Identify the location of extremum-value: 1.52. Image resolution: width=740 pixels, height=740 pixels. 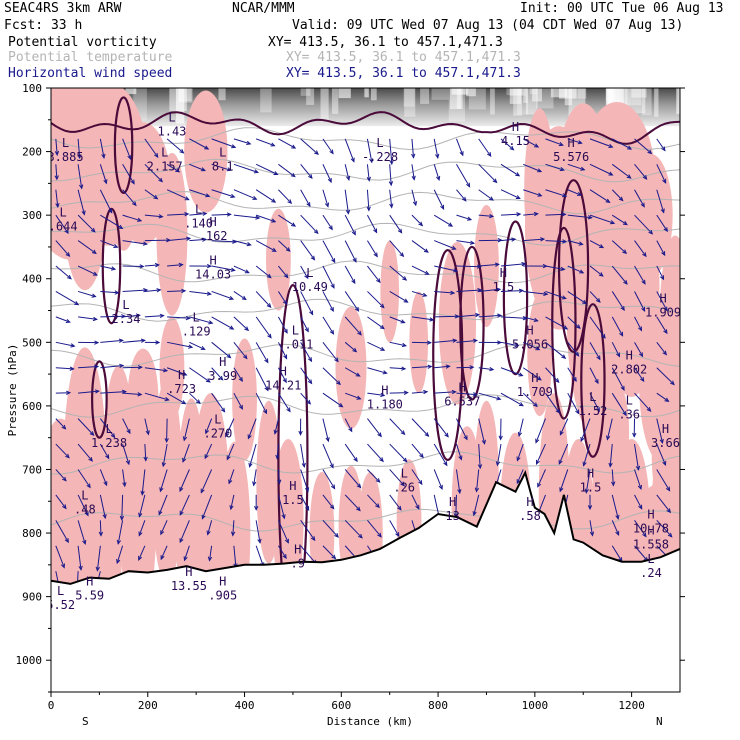
(592, 411).